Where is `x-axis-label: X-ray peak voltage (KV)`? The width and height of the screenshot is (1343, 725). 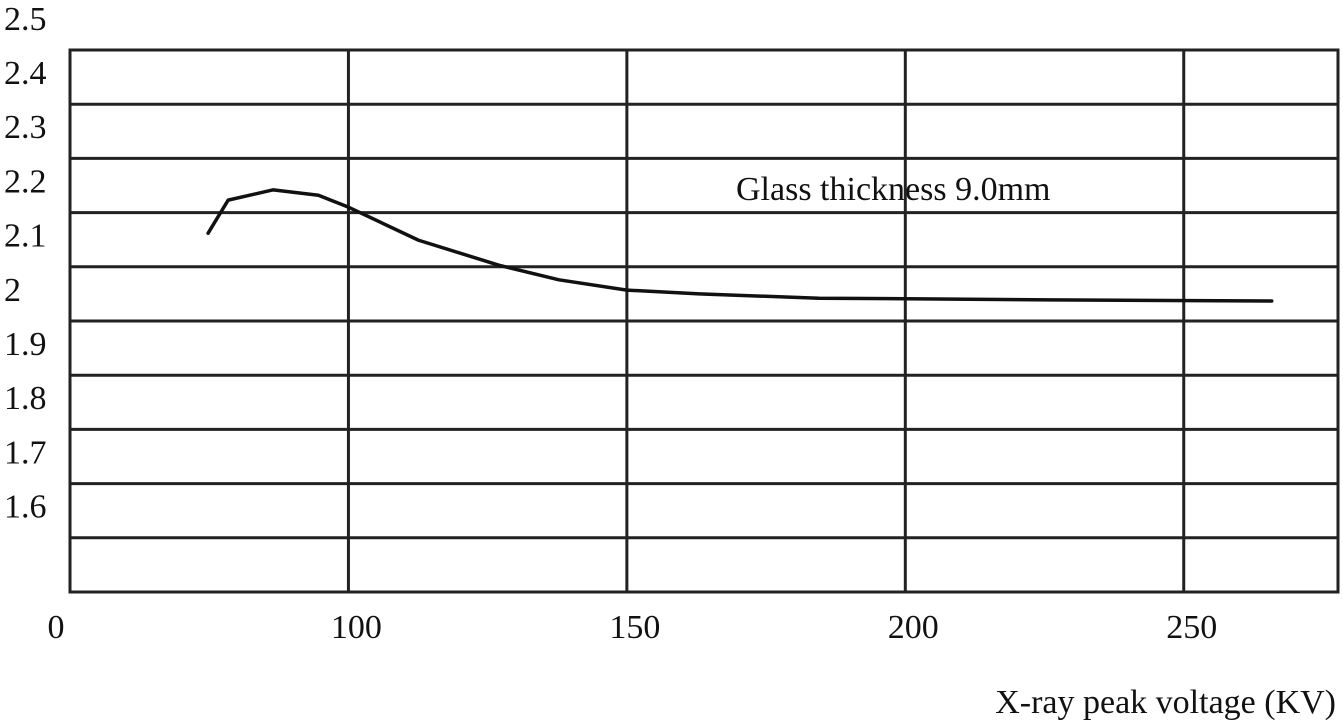 x-axis-label: X-ray peak voltage (KV) is located at coordinates (1165, 702).